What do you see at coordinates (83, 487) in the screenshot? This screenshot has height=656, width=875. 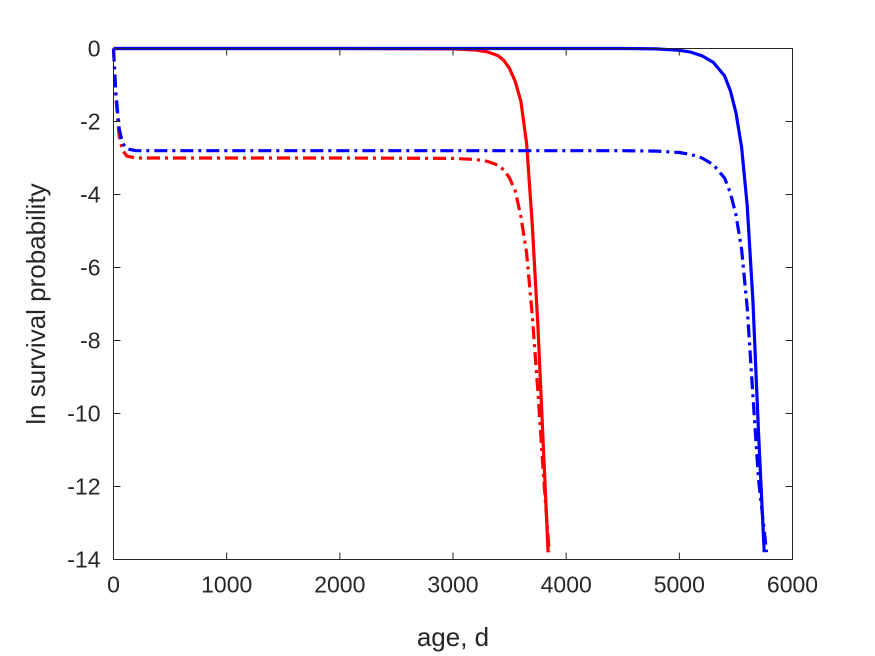 I see `y-tick-label: -12` at bounding box center [83, 487].